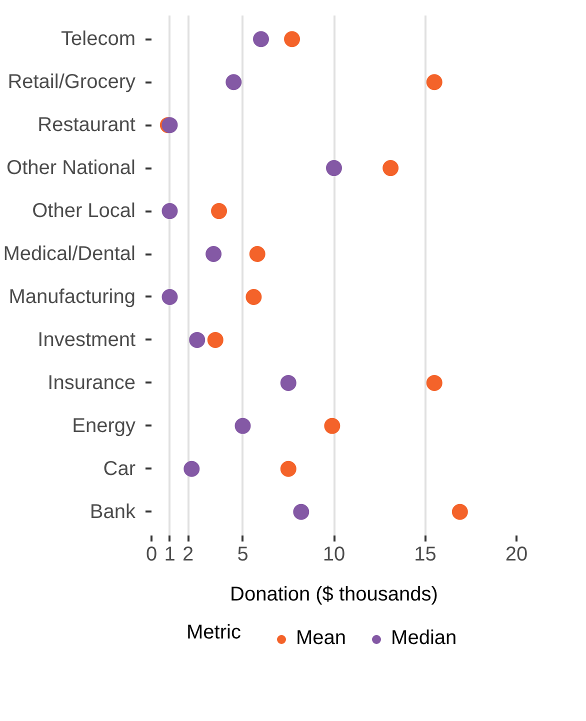  What do you see at coordinates (69, 254) in the screenshot?
I see `y-tick-label: Medical/Dental` at bounding box center [69, 254].